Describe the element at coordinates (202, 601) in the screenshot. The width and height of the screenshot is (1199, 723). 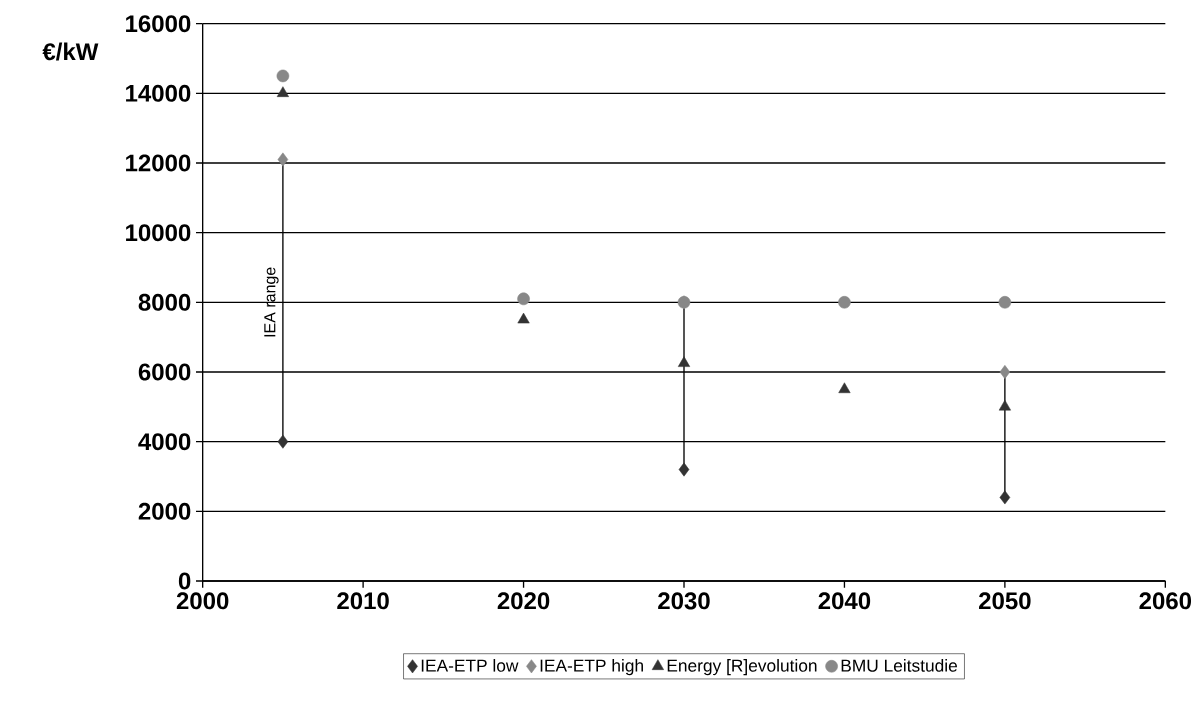
I see `x-tick-label: 2000` at that location.